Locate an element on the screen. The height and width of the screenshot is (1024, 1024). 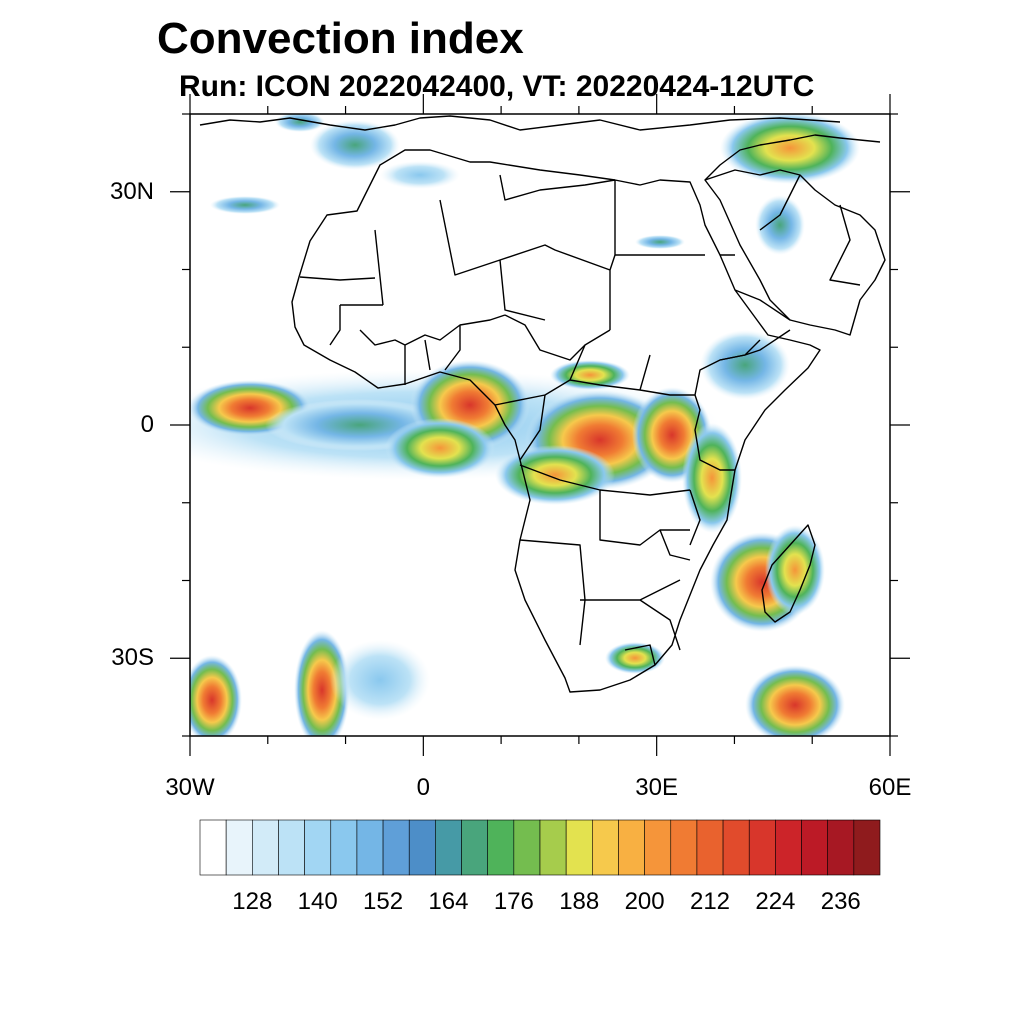
x-tick-label: 30W is located at coordinates (190, 787).